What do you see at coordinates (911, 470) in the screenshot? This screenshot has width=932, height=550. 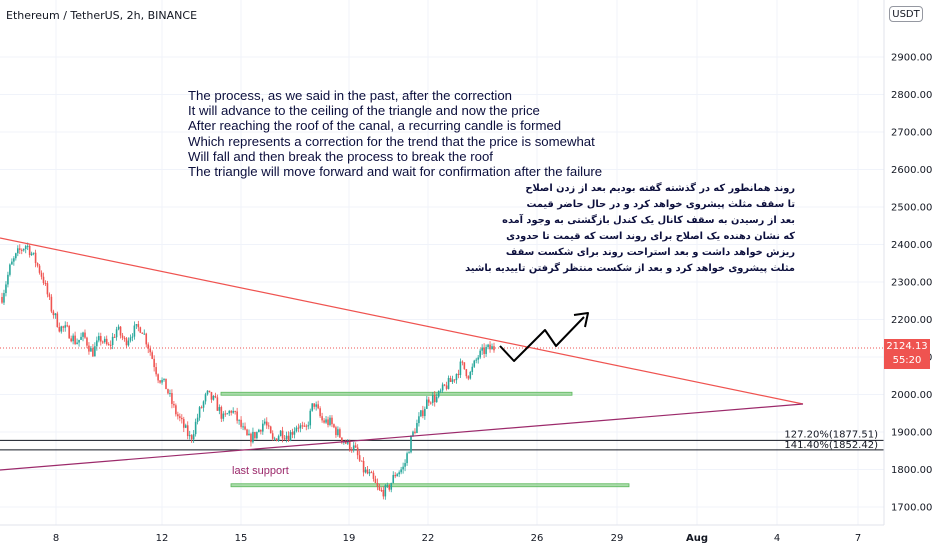 I see `y-tick-label: 1800.00` at bounding box center [911, 470].